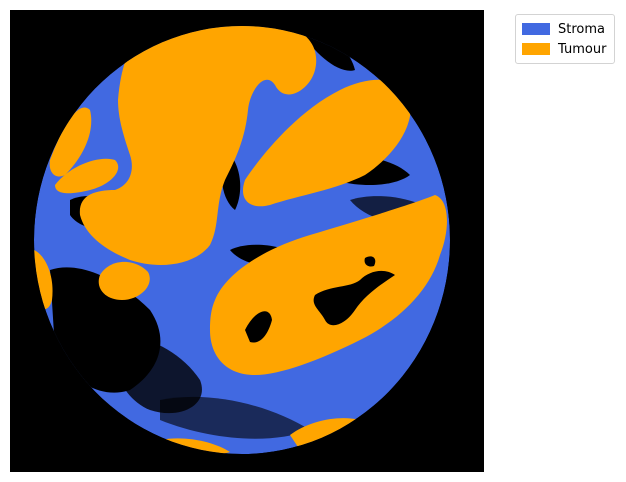 The image size is (626, 482). What do you see at coordinates (326, 143) in the screenshot?
I see `tumour-upper-right` at bounding box center [326, 143].